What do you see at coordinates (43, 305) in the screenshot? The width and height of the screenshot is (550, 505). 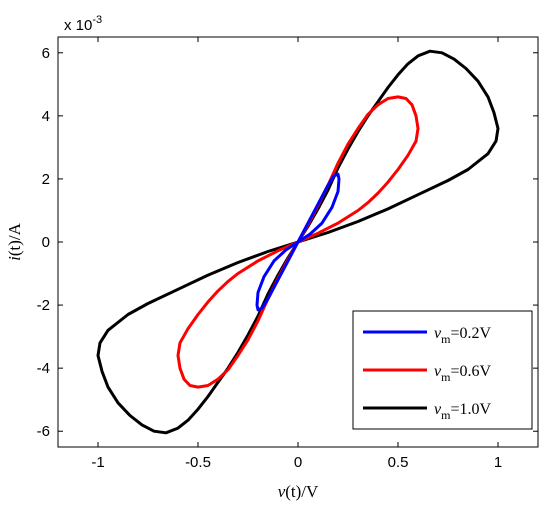 I see `y-tick-label: -2` at bounding box center [43, 305].